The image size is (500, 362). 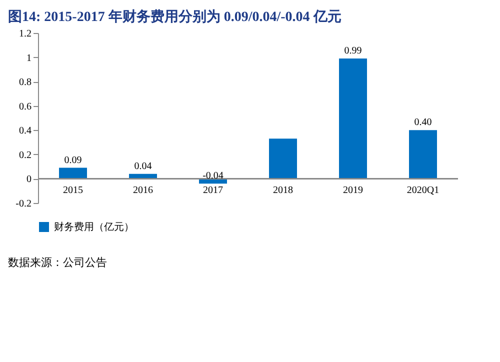 What do you see at coordinates (29, 180) in the screenshot?
I see `y-tick-label: 0` at bounding box center [29, 180].